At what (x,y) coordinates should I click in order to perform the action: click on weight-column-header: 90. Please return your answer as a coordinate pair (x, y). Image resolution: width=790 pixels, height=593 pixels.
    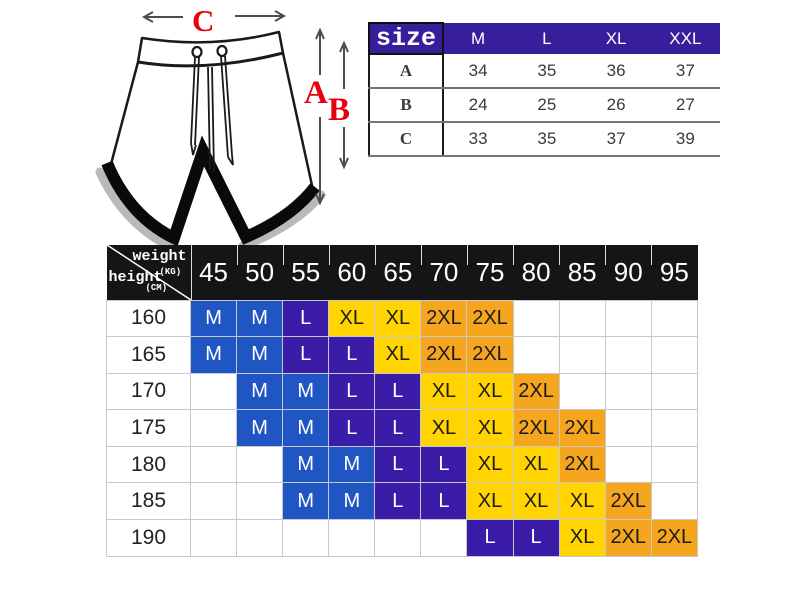
    Looking at the image, I should click on (628, 272).